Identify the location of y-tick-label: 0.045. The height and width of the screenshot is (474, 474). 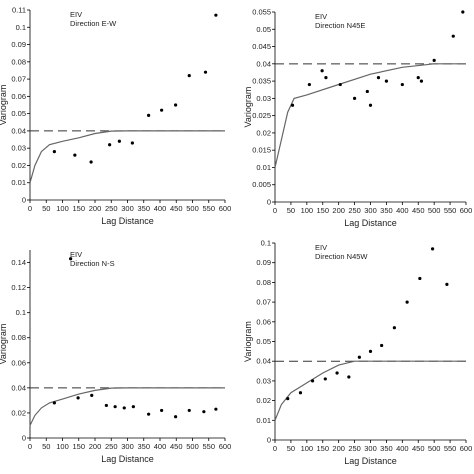
(261, 46).